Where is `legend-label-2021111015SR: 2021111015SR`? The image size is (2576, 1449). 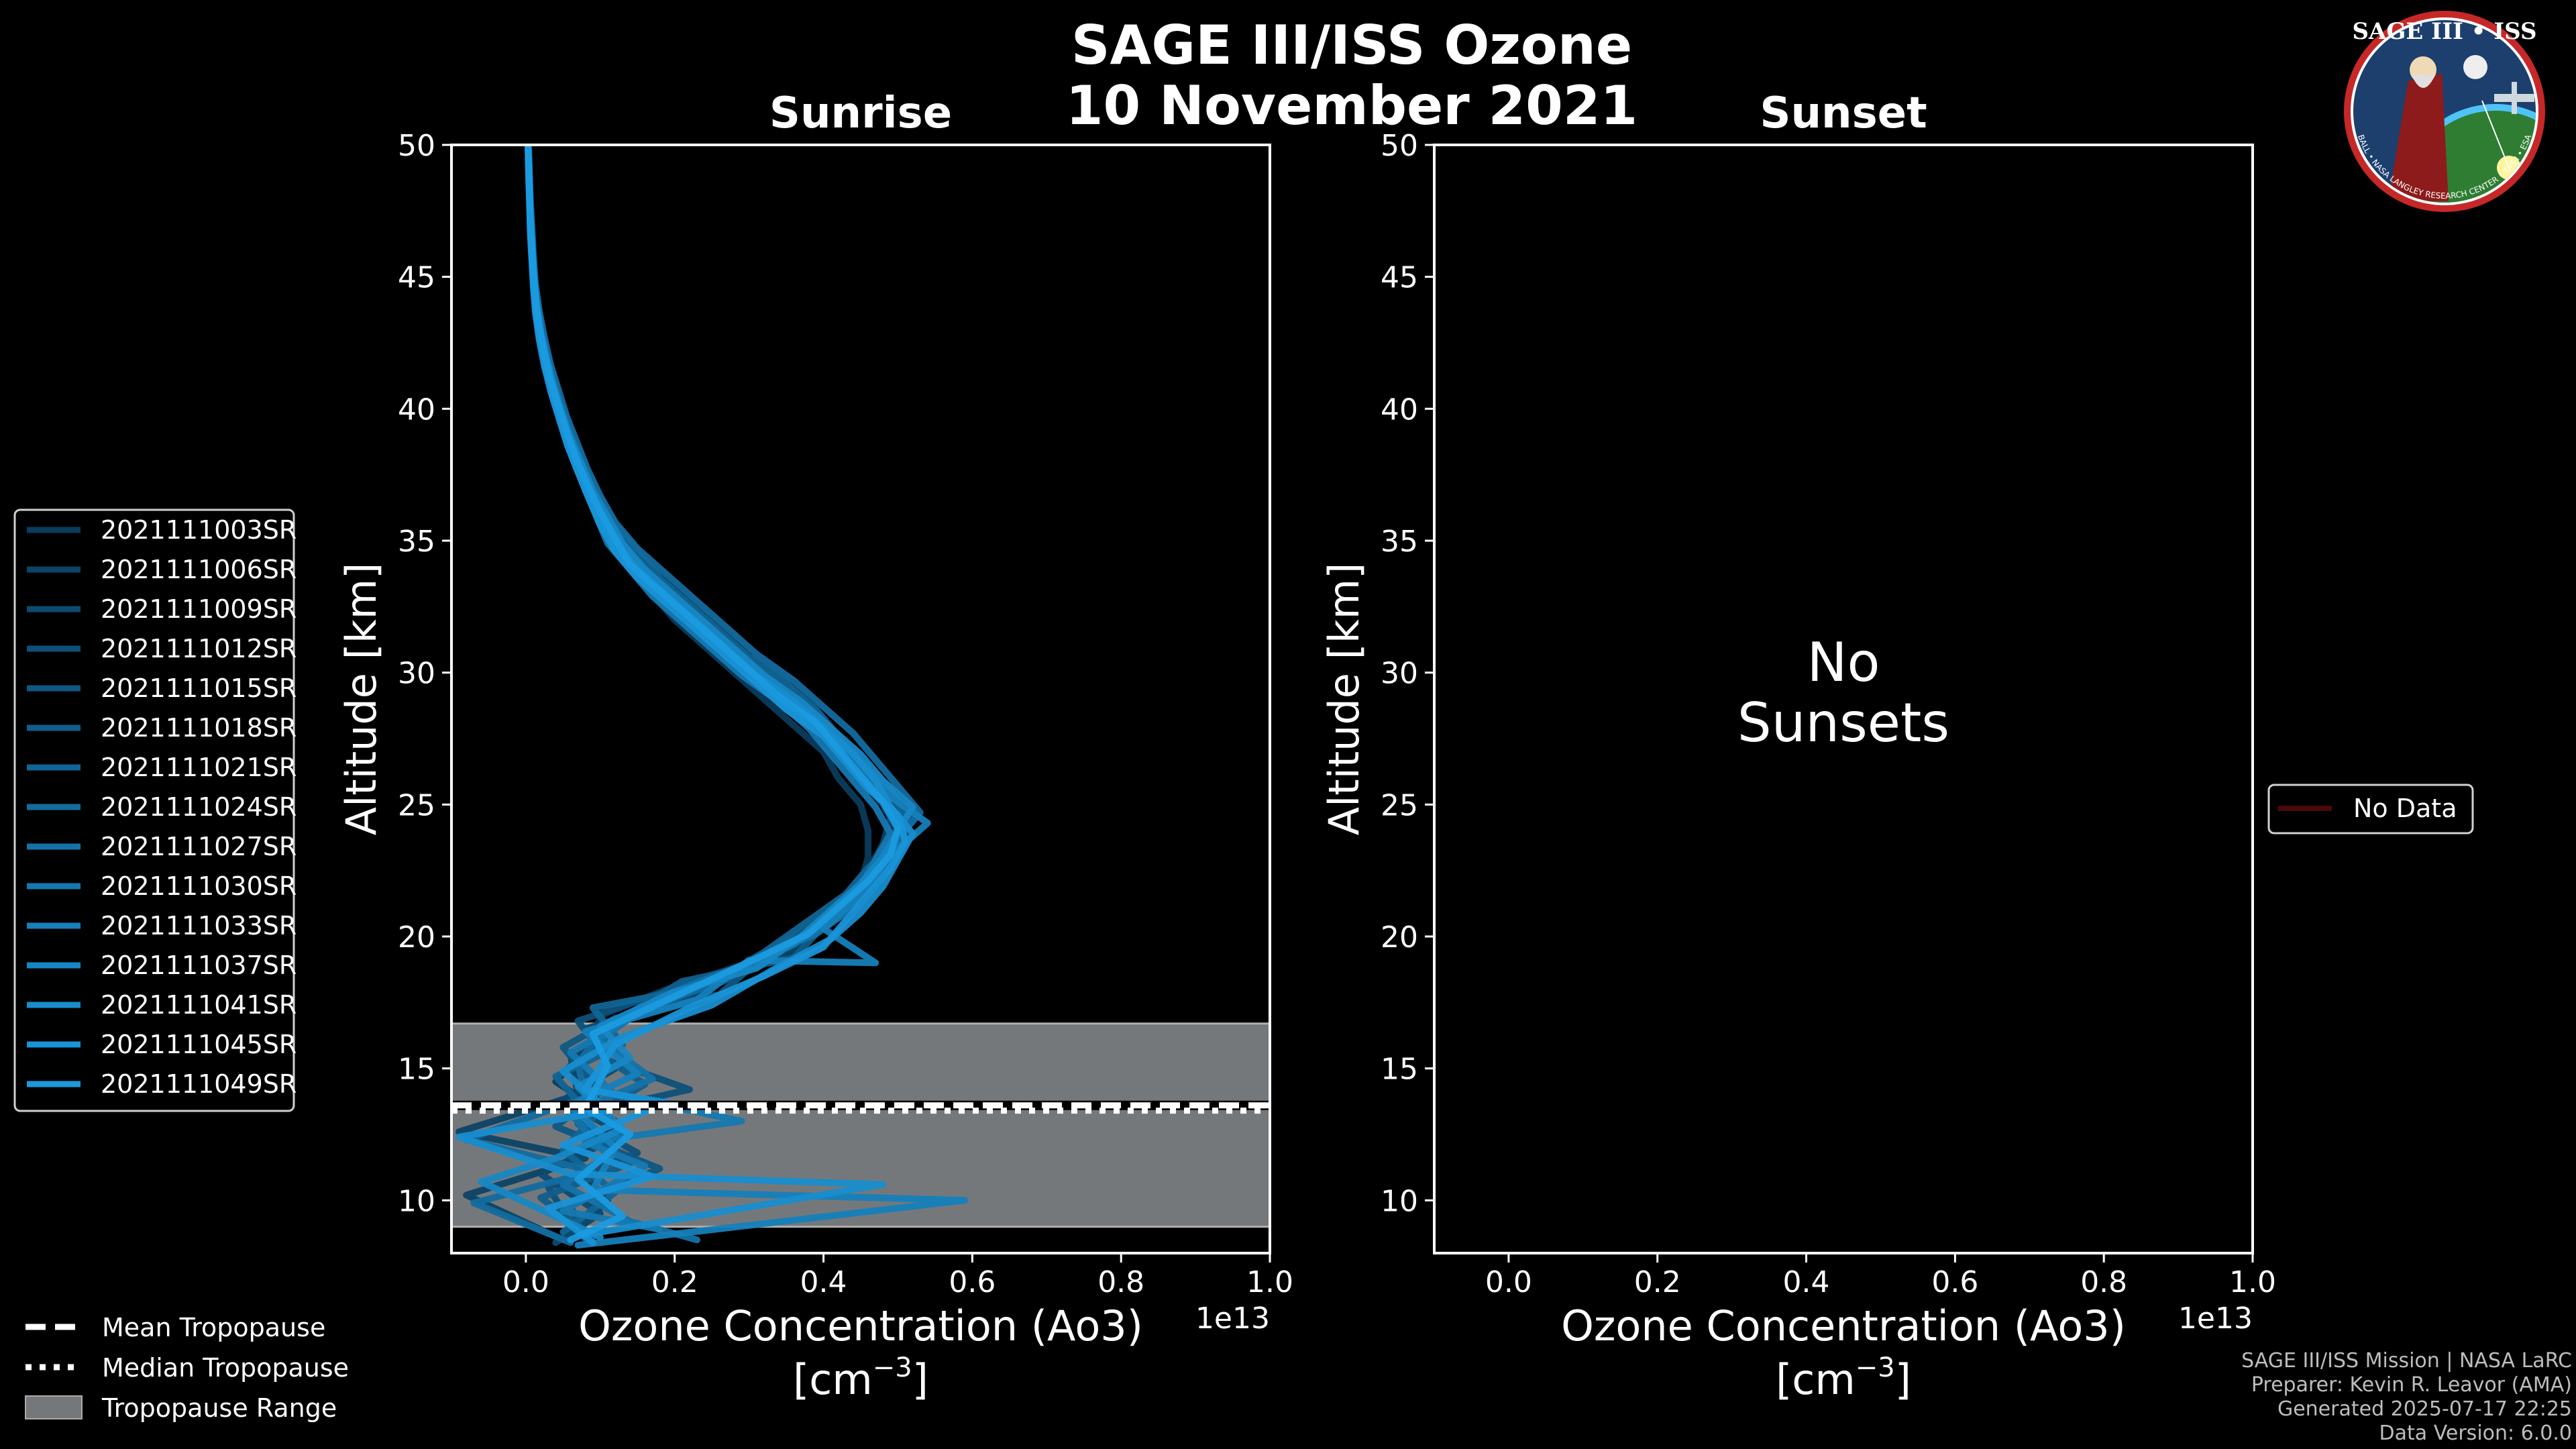 legend-label-2021111015SR: 2021111015SR is located at coordinates (199, 688).